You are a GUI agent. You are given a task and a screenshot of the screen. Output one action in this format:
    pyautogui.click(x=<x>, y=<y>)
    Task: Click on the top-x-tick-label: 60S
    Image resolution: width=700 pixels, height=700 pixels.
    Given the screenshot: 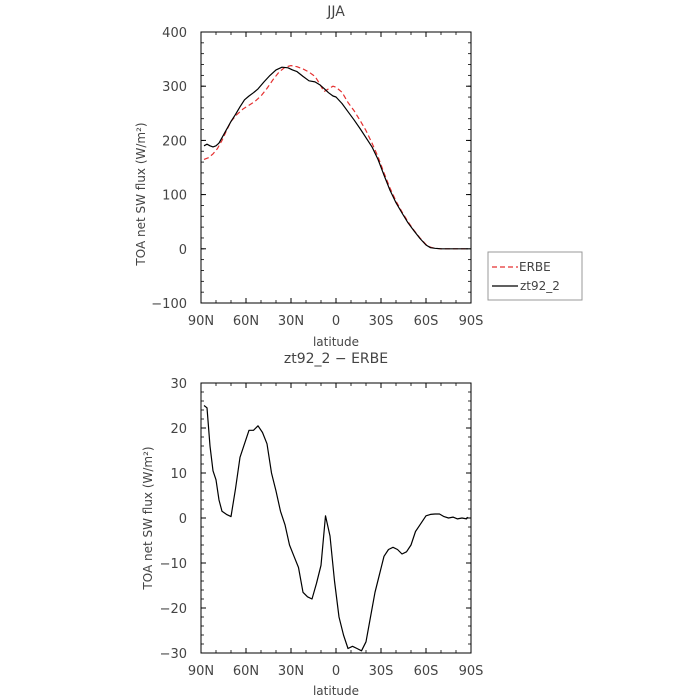 What is the action you would take?
    pyautogui.click(x=426, y=321)
    